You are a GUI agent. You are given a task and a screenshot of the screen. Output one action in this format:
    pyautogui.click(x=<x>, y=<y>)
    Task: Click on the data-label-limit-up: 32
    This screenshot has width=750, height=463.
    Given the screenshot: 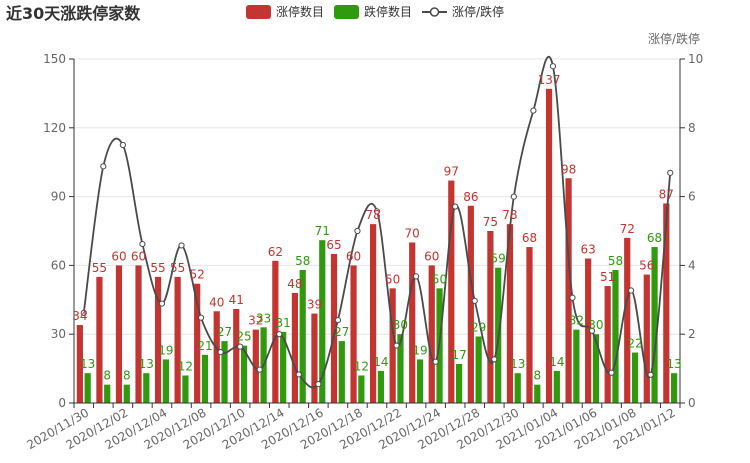 What is the action you would take?
    pyautogui.click(x=255, y=321)
    